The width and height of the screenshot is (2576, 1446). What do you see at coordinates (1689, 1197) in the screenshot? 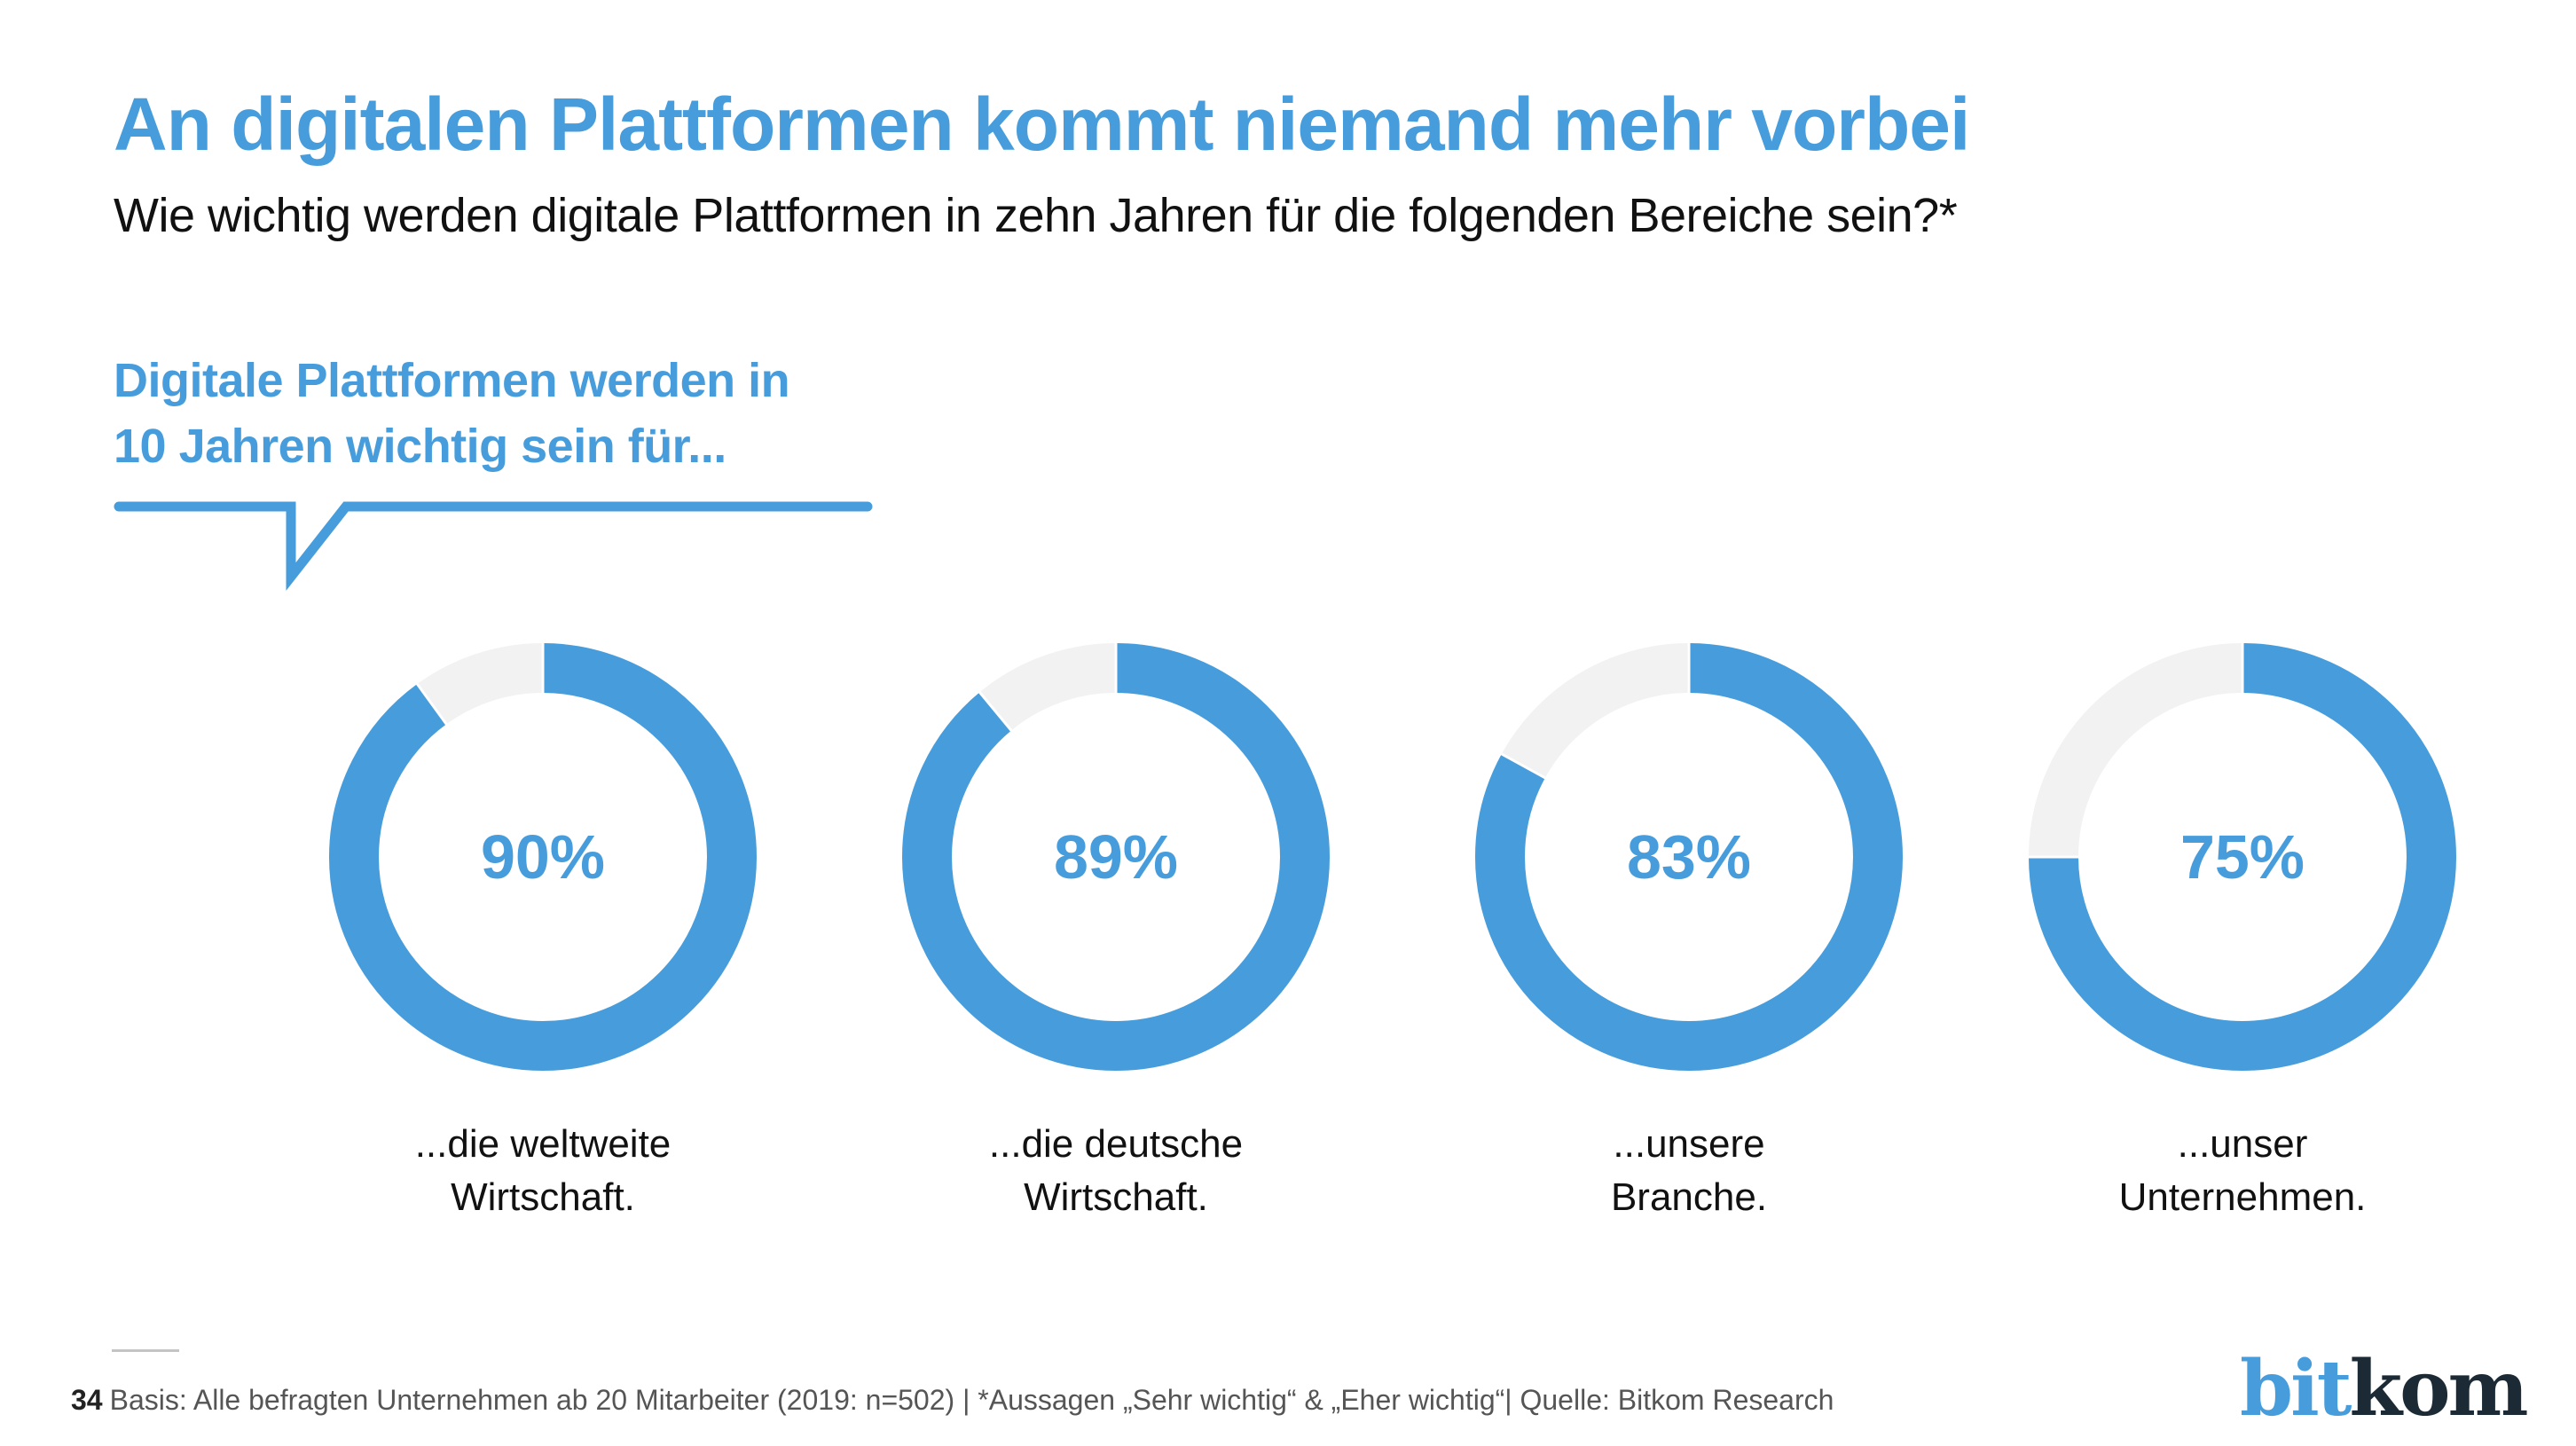
I see `category-label-line: Branche.` at bounding box center [1689, 1197].